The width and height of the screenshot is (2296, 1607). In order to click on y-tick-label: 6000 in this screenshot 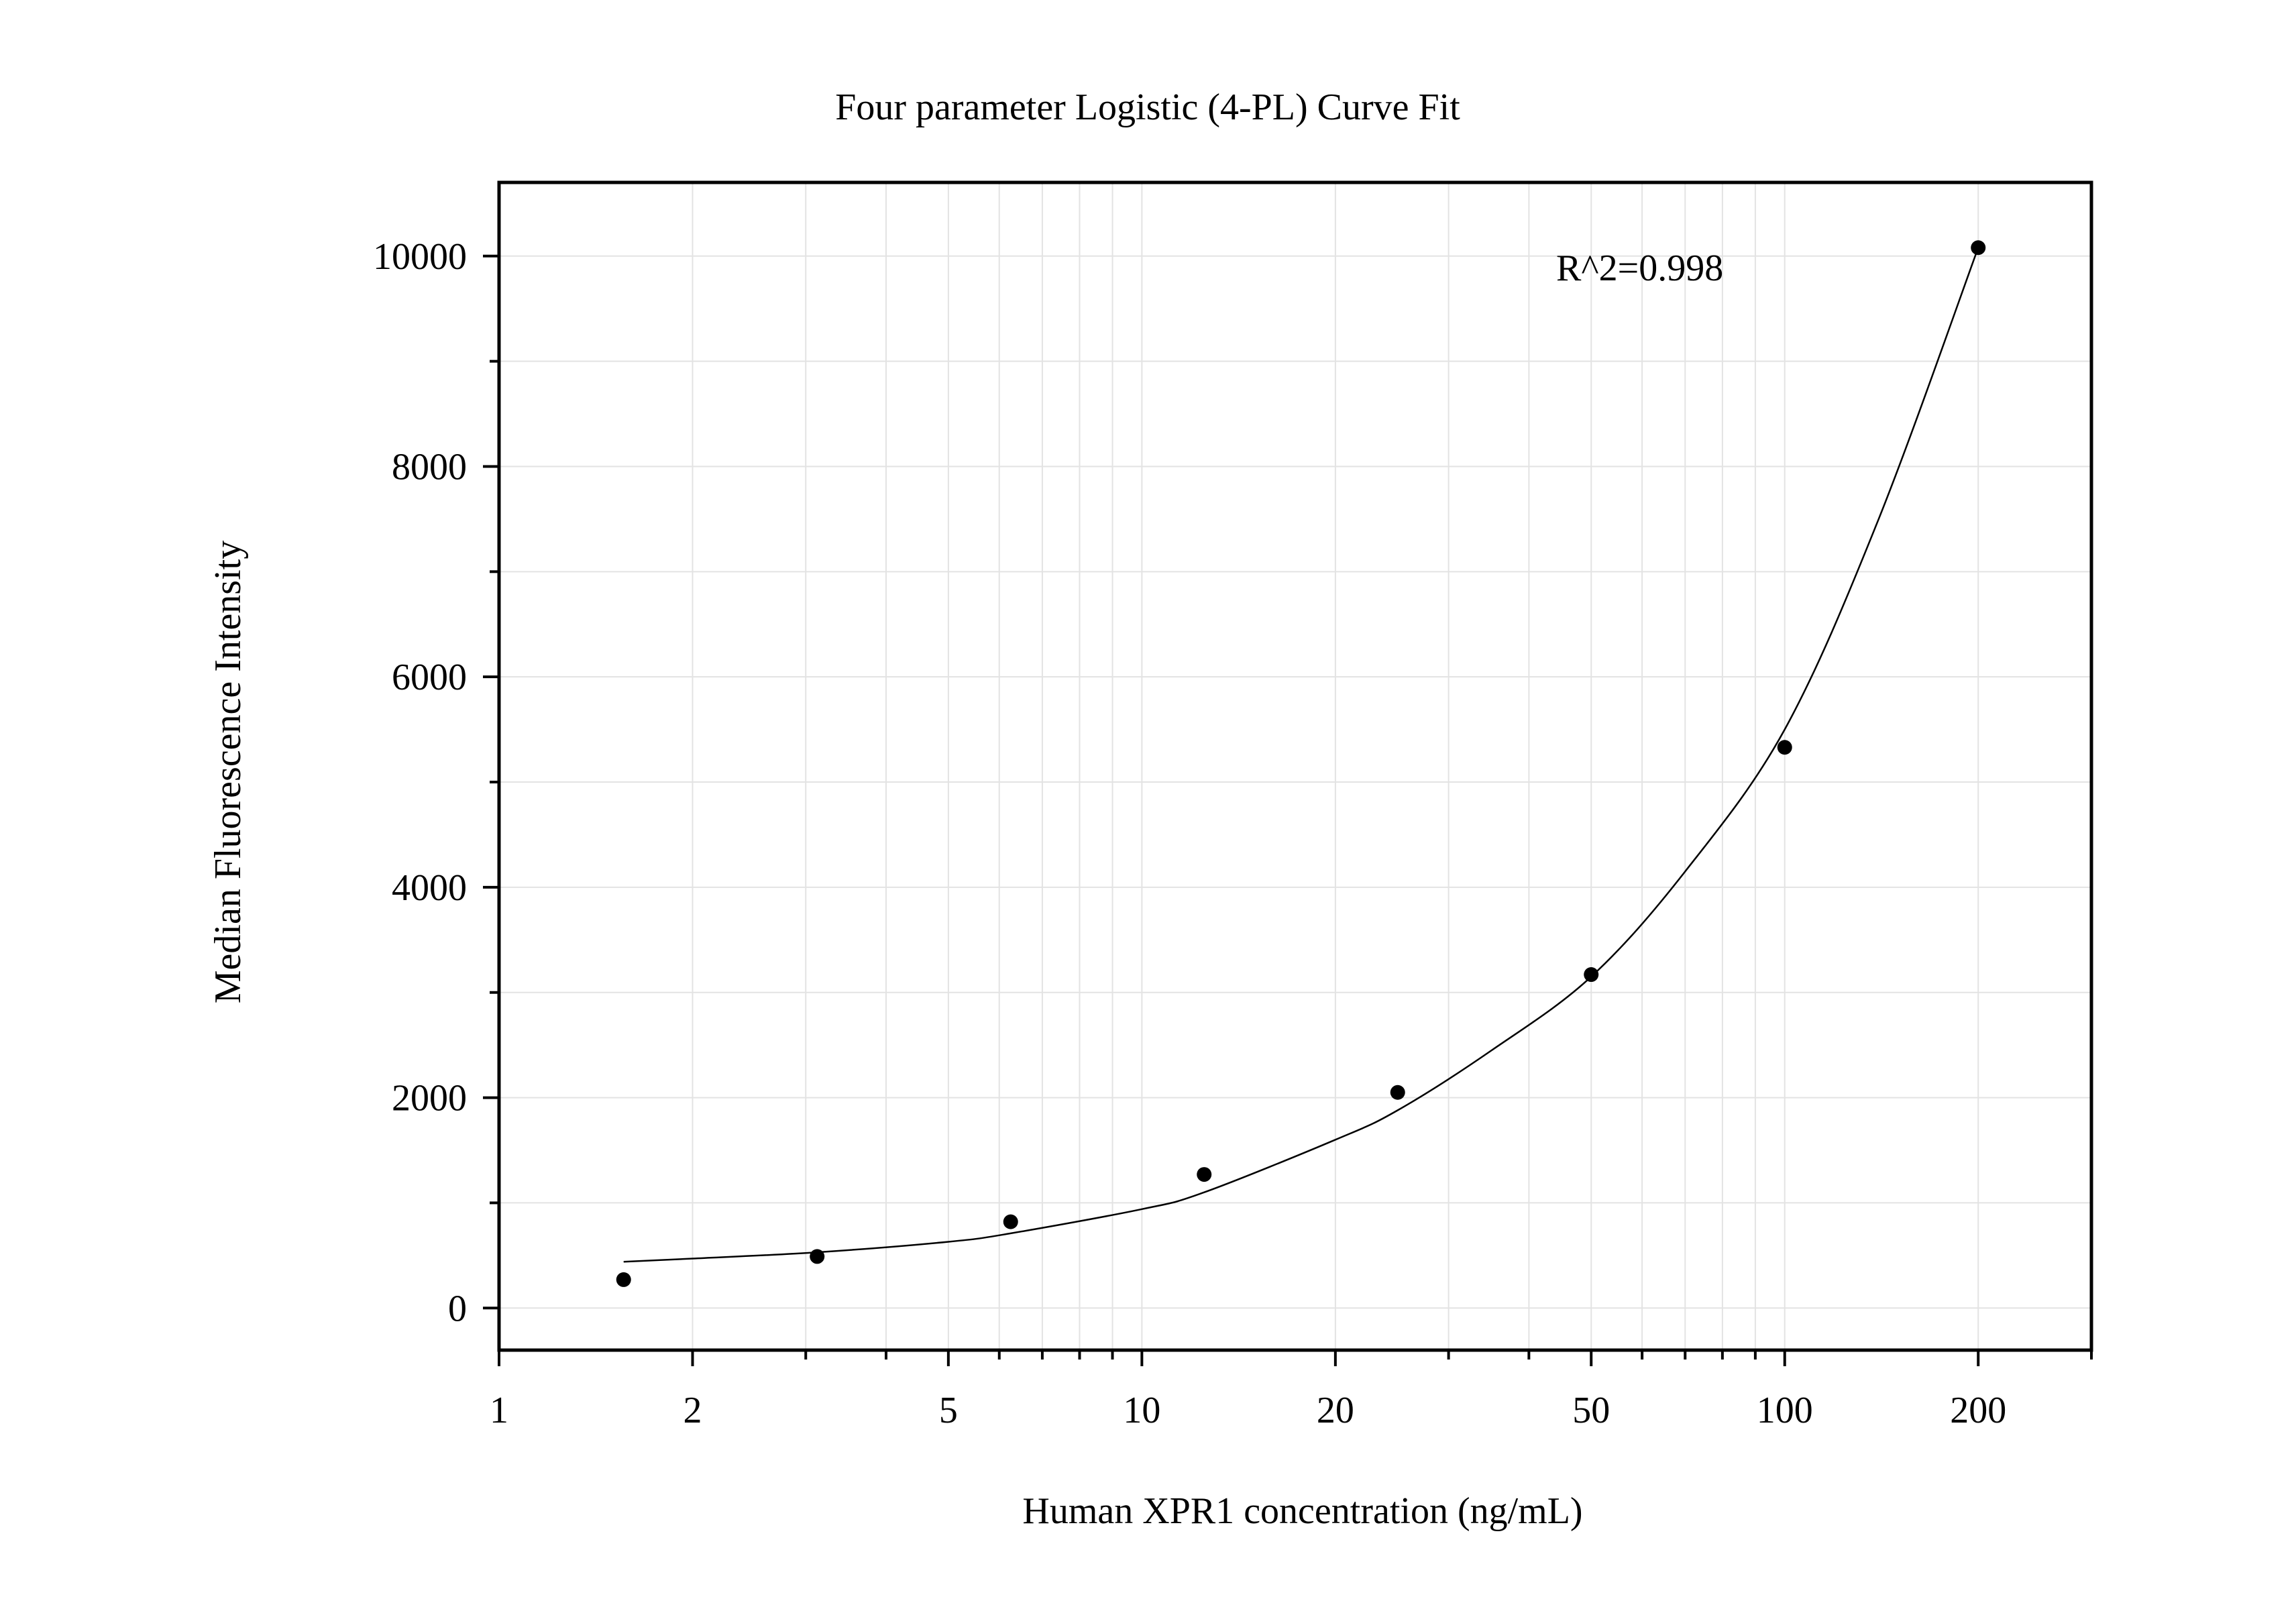, I will do `click(429, 677)`.